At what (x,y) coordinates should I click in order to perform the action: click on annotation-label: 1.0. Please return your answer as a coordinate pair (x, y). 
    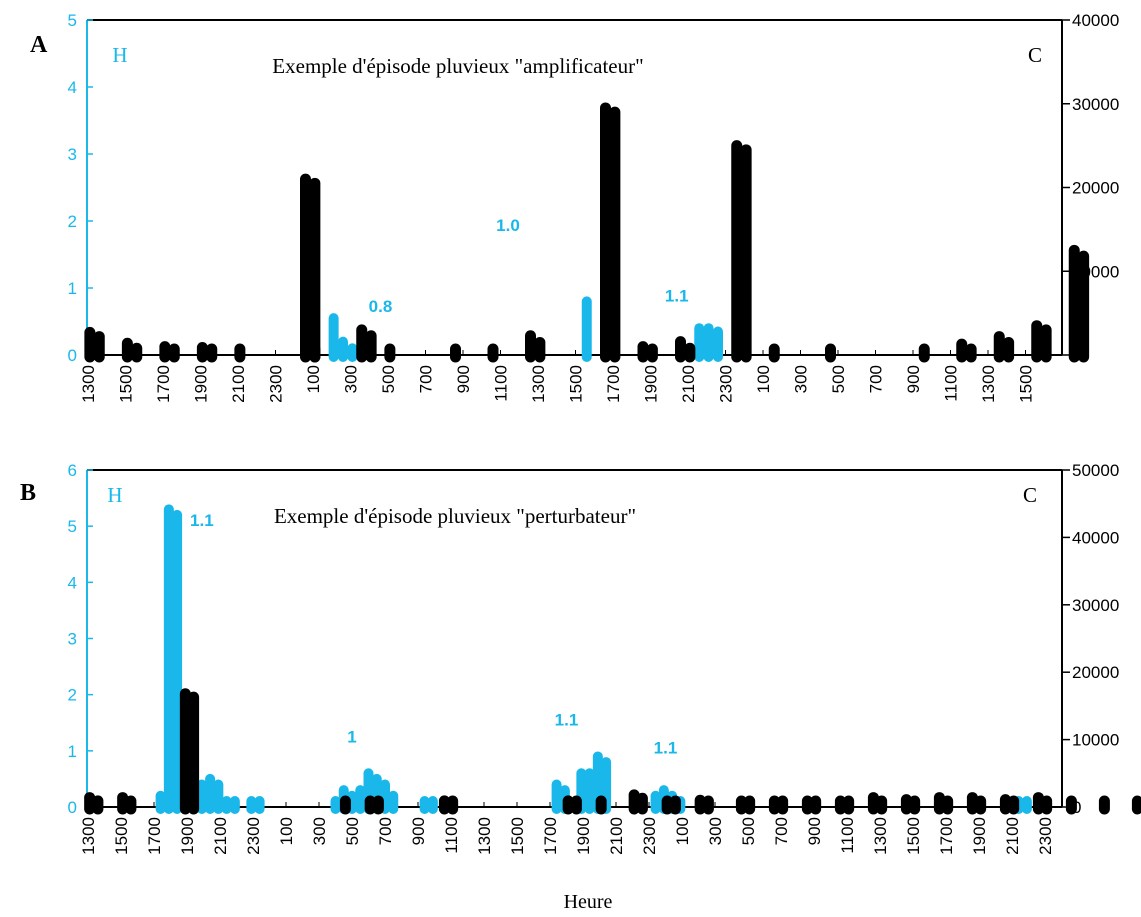
    Looking at the image, I should click on (508, 225).